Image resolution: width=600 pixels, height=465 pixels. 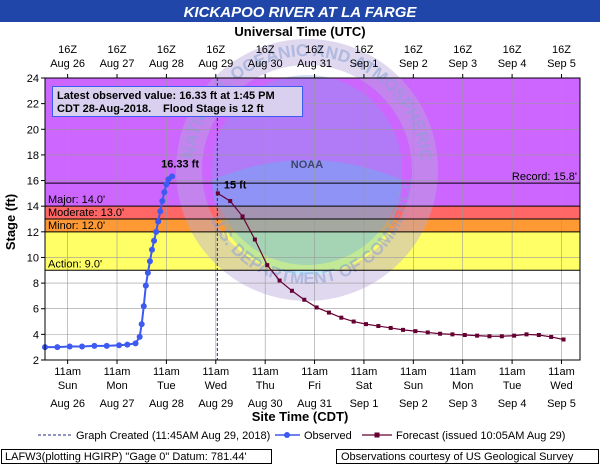 I want to click on y-tick-label: 12, so click(x=33, y=233).